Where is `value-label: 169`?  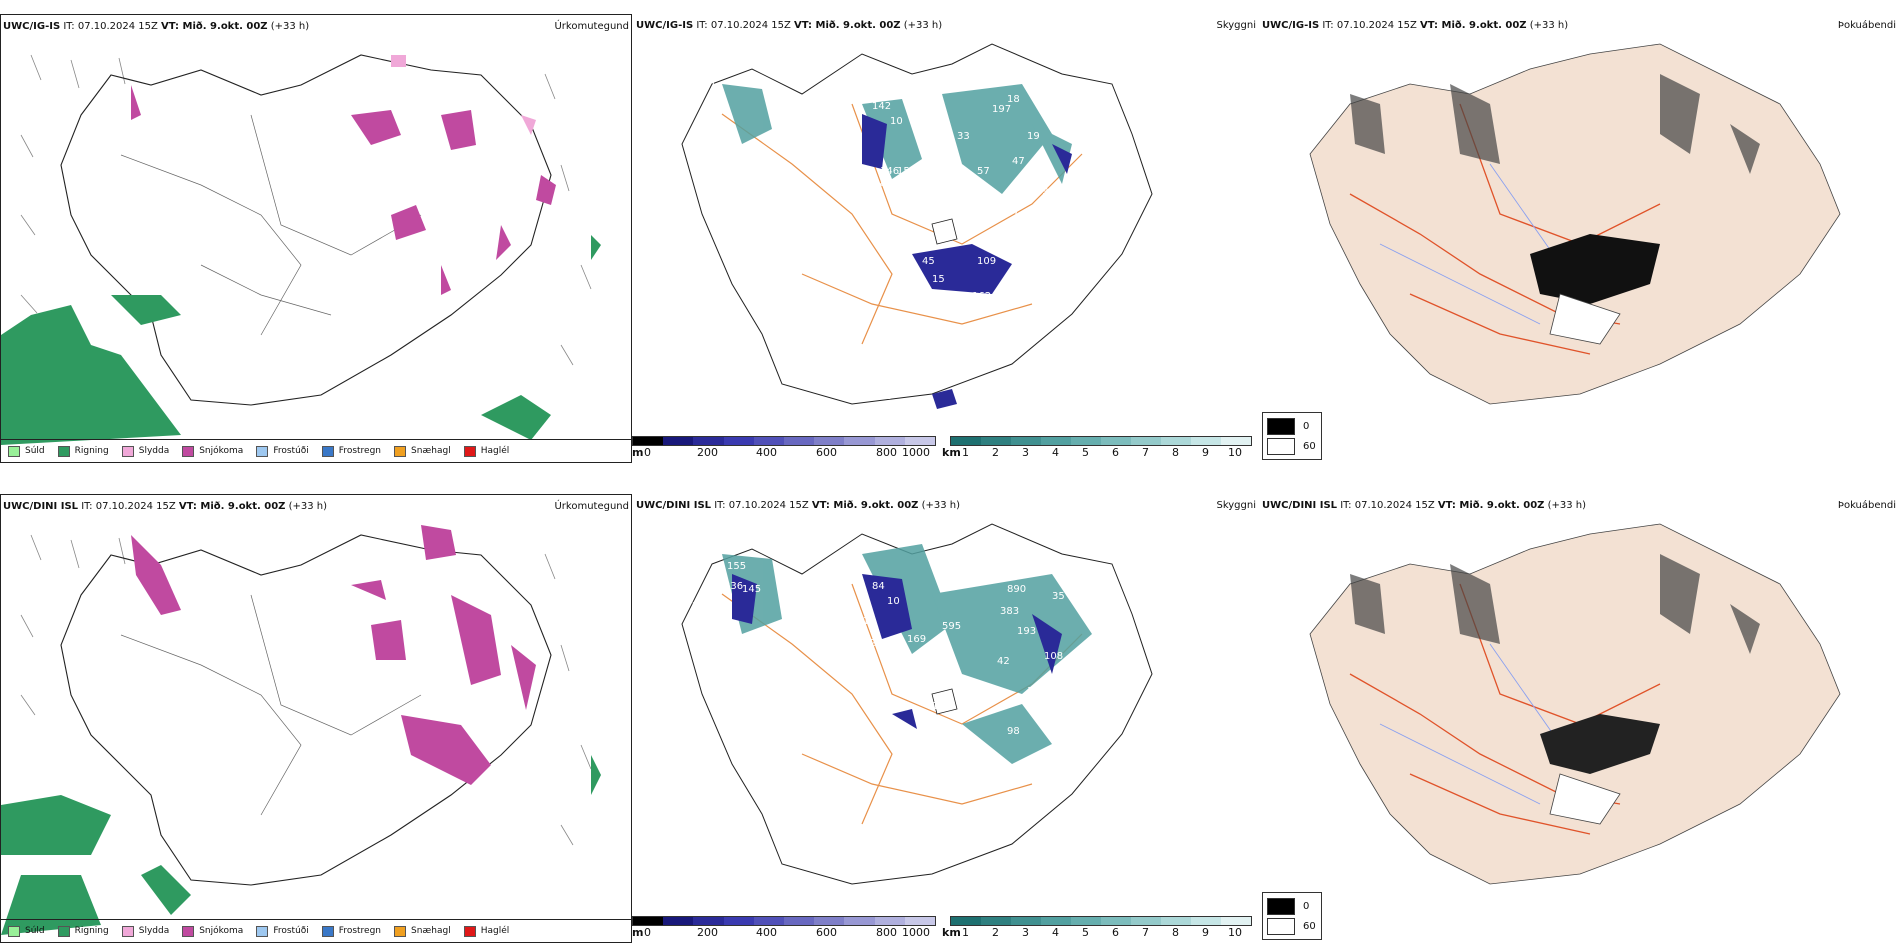
value-label: 169 is located at coordinates (916, 639).